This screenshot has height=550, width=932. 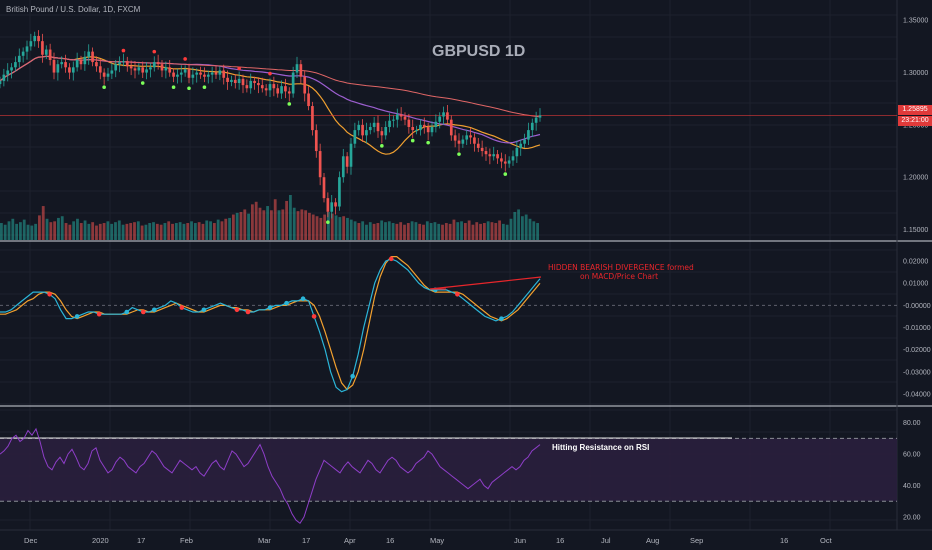 What do you see at coordinates (915, 230) in the screenshot?
I see `y-tick-label: 1.15000` at bounding box center [915, 230].